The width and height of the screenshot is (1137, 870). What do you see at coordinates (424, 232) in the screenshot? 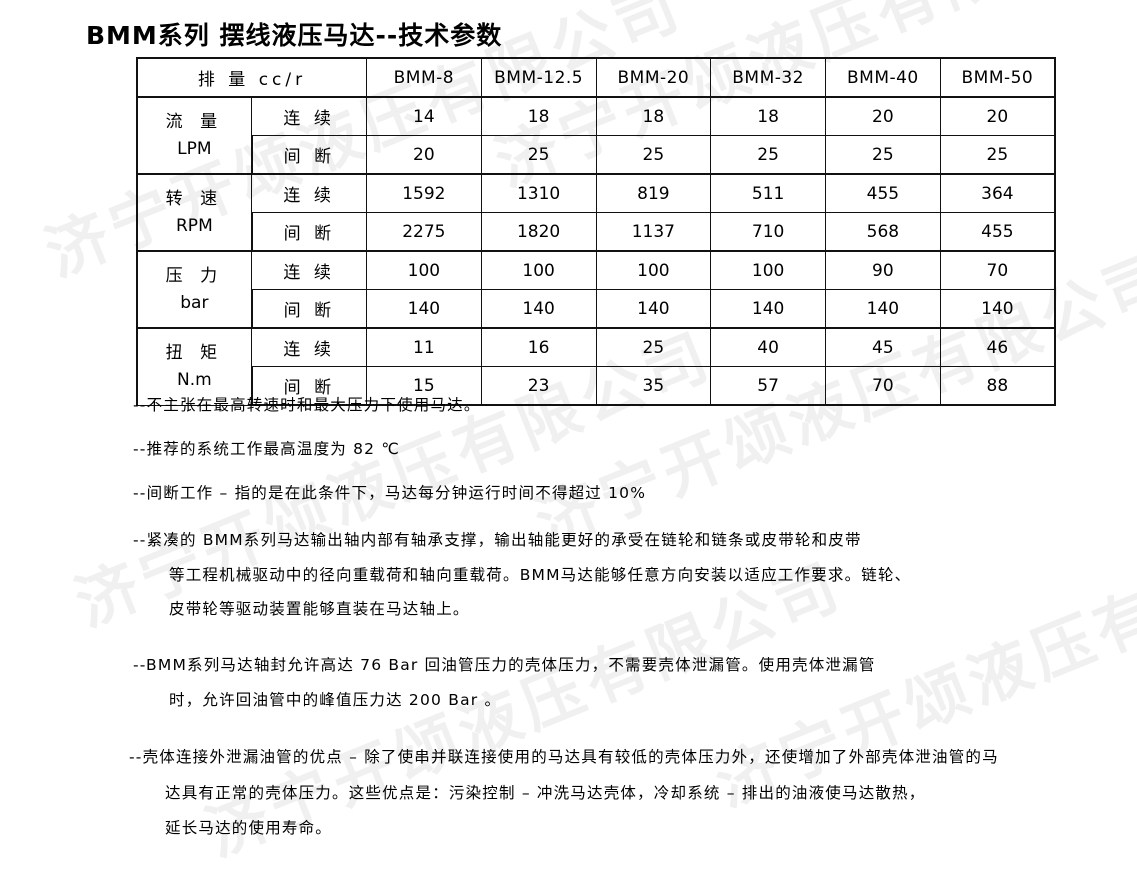
I see `data-cell: 2275` at bounding box center [424, 232].